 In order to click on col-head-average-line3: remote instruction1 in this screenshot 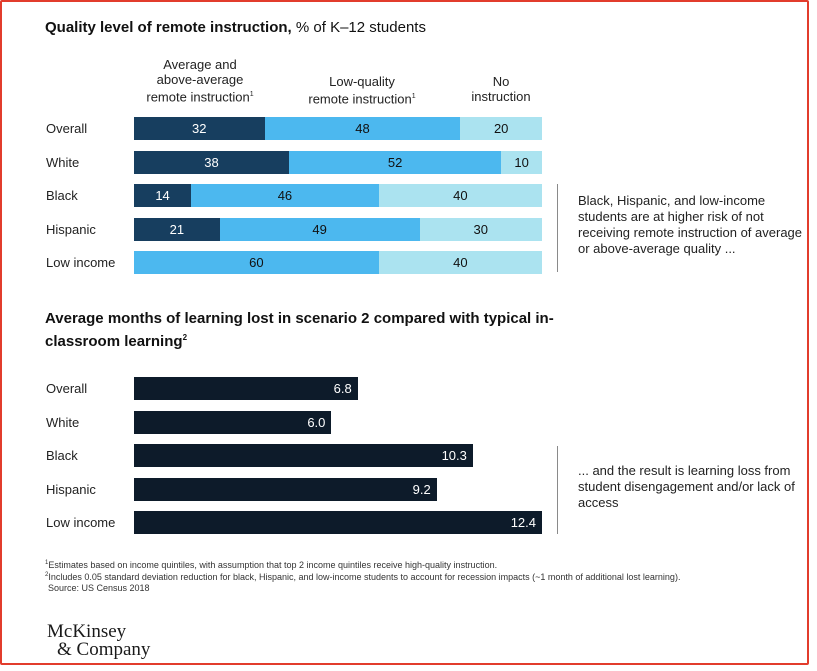, I will do `click(200, 95)`.